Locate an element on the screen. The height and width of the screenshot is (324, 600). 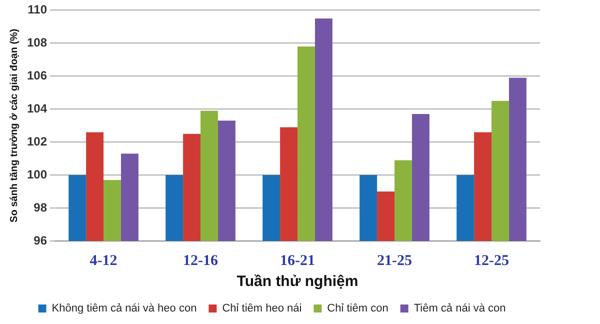
legend-label: Chỉ tiêm con is located at coordinates (357, 308).